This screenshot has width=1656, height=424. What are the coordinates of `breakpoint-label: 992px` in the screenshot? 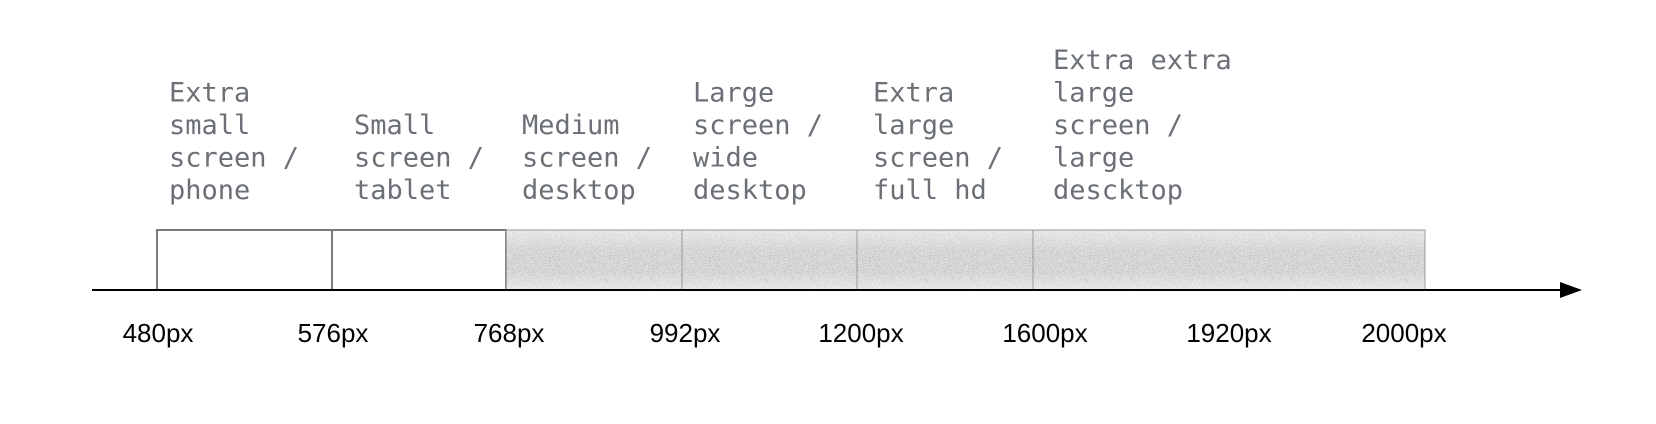 It's located at (685, 333).